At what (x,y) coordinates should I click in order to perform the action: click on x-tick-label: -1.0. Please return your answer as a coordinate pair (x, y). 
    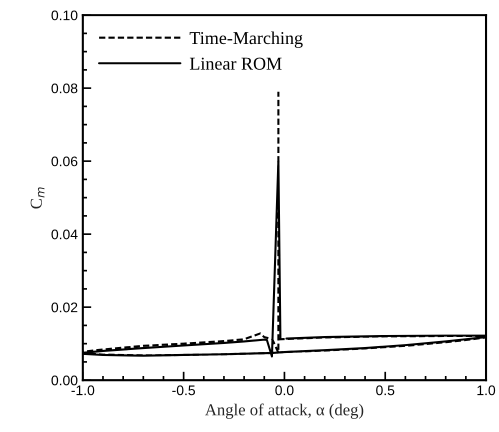
    Looking at the image, I should click on (82, 390).